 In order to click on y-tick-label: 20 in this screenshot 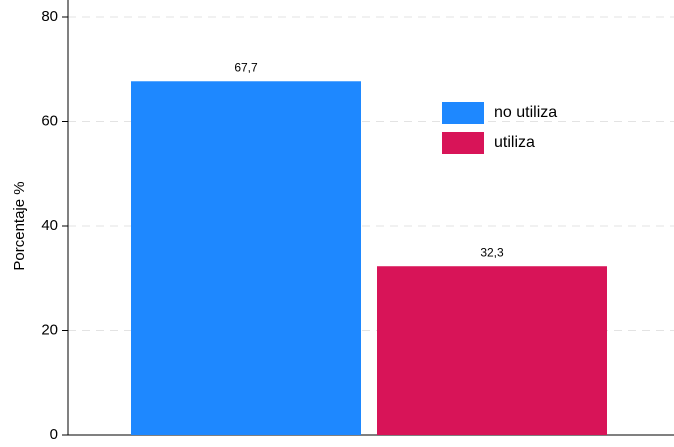, I will do `click(49, 329)`.